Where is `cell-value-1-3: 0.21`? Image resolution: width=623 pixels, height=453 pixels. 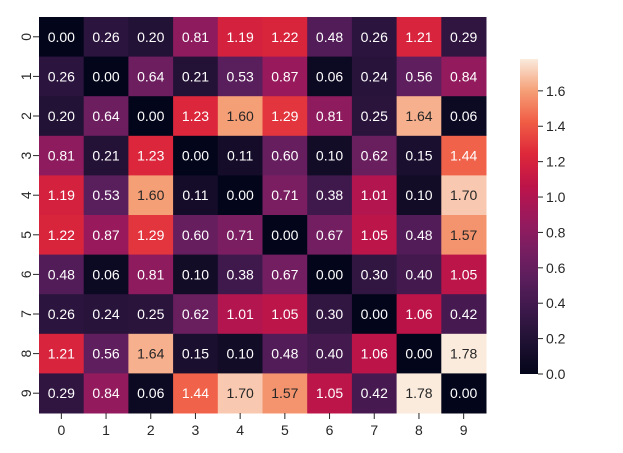 cell-value-1-3: 0.21 is located at coordinates (195, 76).